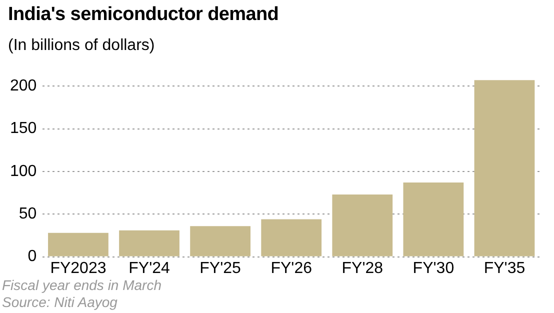 The height and width of the screenshot is (313, 554). Describe the element at coordinates (60, 302) in the screenshot. I see `source-note: Source: Niti Aayog` at that location.